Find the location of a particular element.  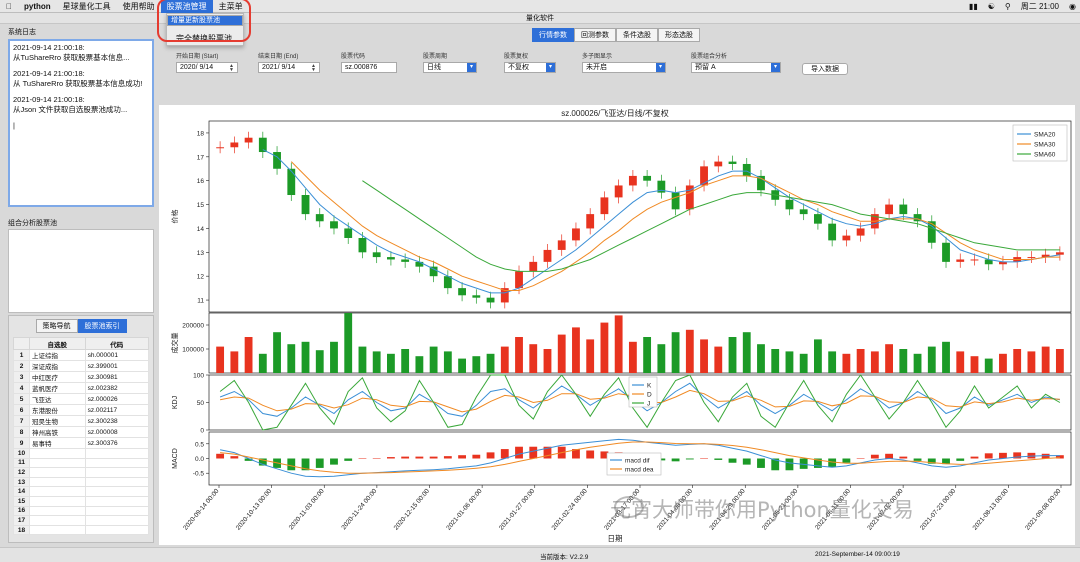

tab-backtest-params: 回测参数 is located at coordinates (595, 35).